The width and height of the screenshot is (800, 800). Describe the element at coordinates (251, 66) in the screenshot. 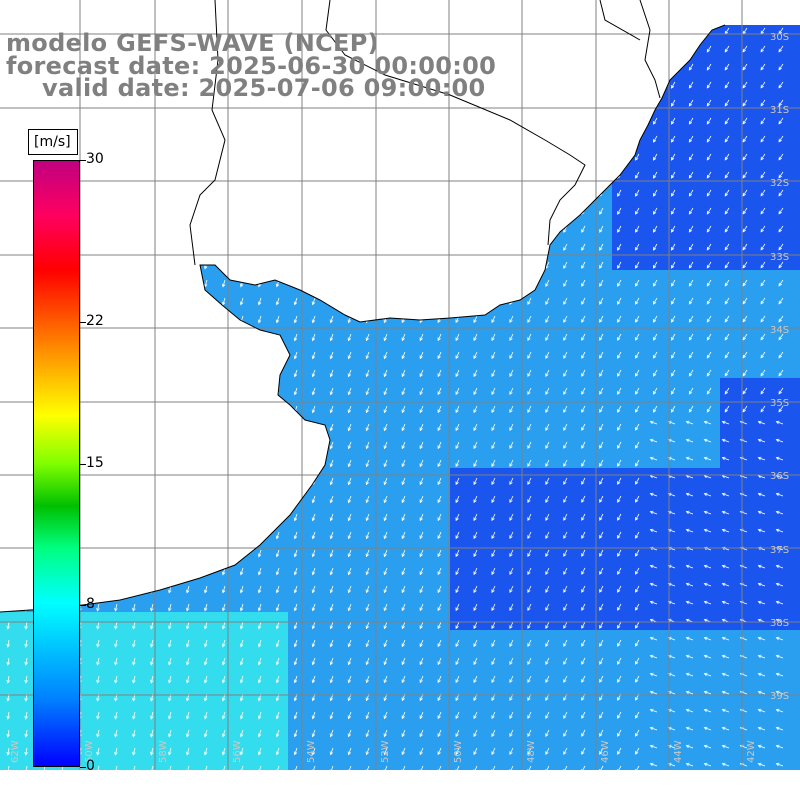

I see `forecast-date: forecast date: 2025-06-30 00:00:00` at that location.